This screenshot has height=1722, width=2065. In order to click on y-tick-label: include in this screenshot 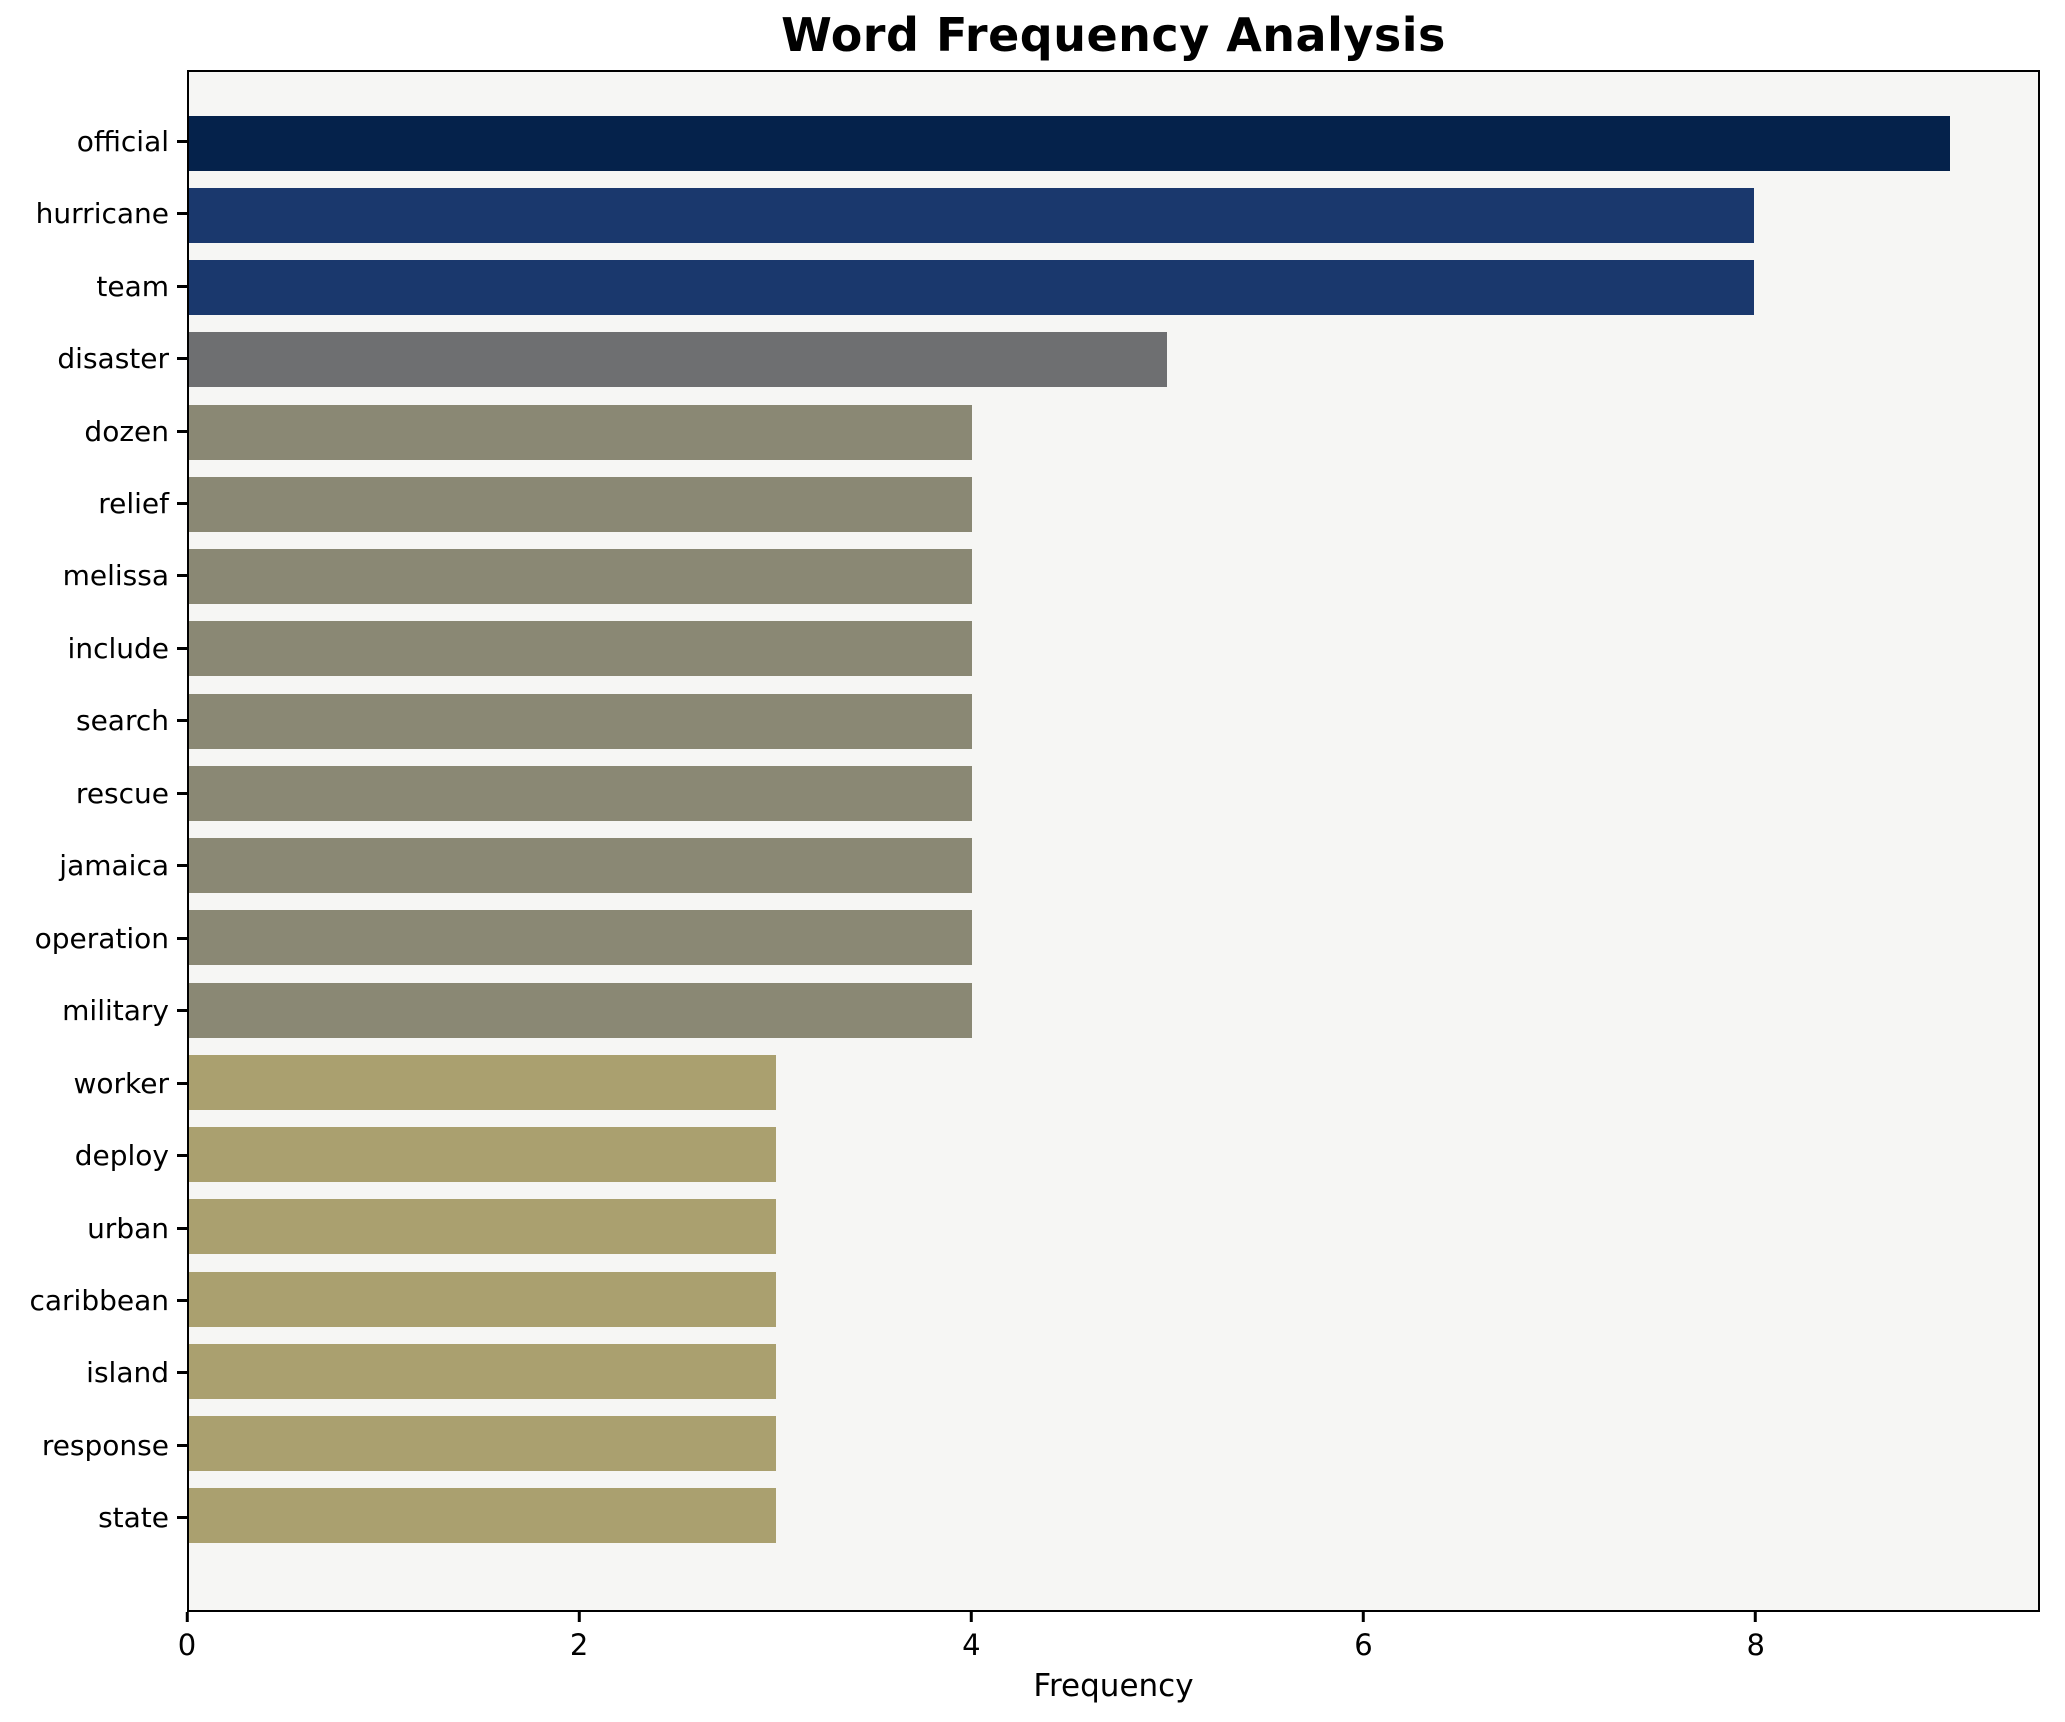, I will do `click(118, 648)`.